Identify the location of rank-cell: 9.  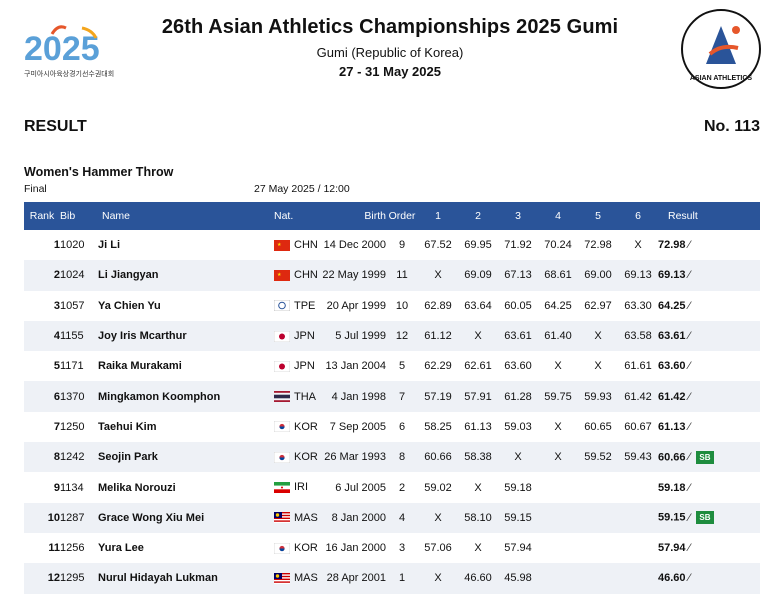
(56, 487).